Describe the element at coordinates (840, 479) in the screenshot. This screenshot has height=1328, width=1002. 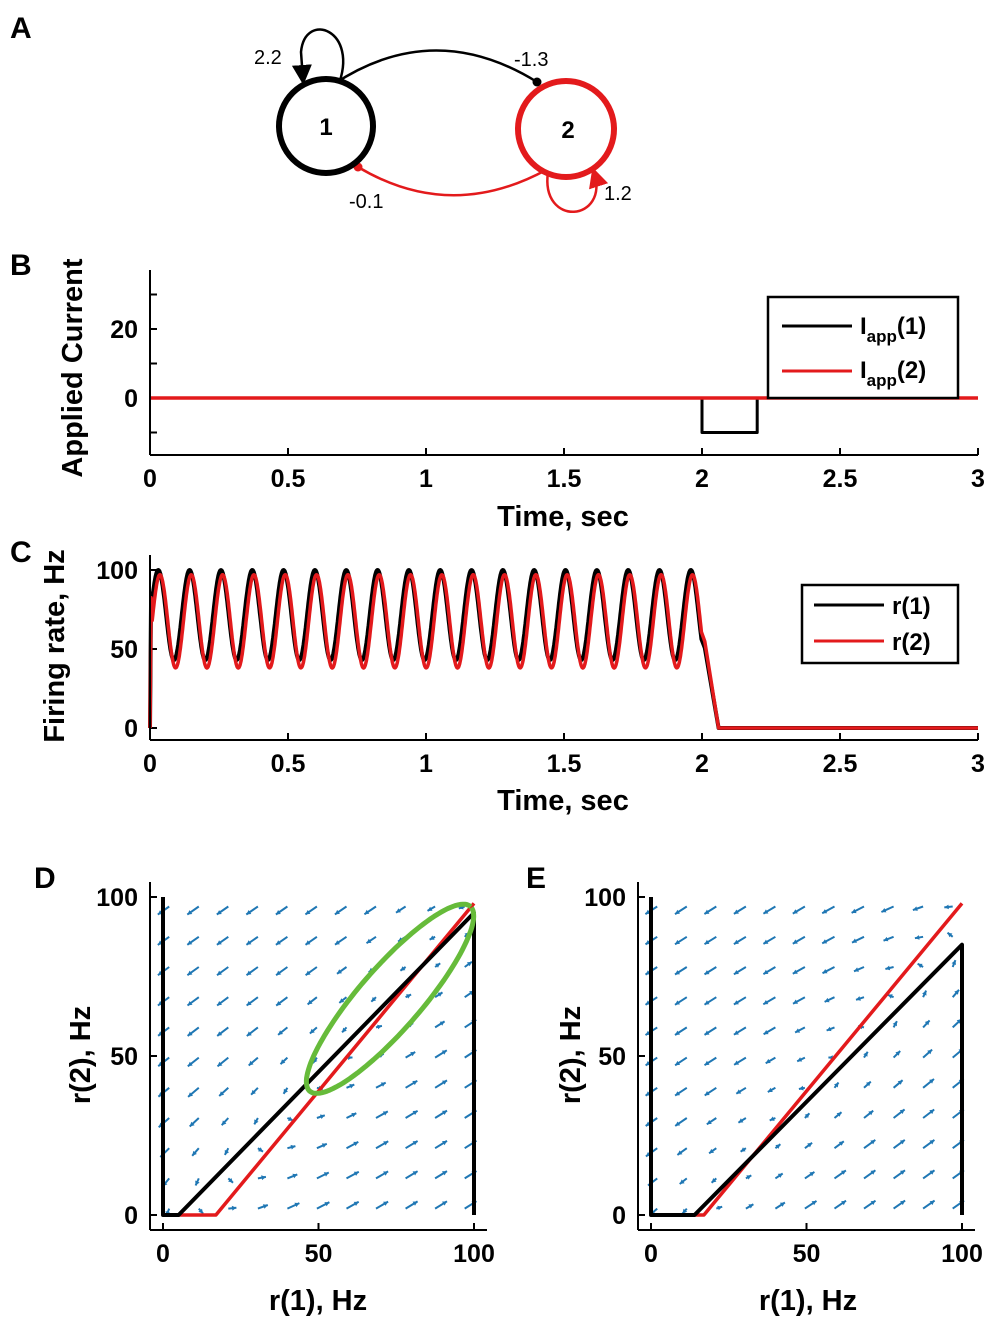
I see `x-tick-label: 2.5` at that location.